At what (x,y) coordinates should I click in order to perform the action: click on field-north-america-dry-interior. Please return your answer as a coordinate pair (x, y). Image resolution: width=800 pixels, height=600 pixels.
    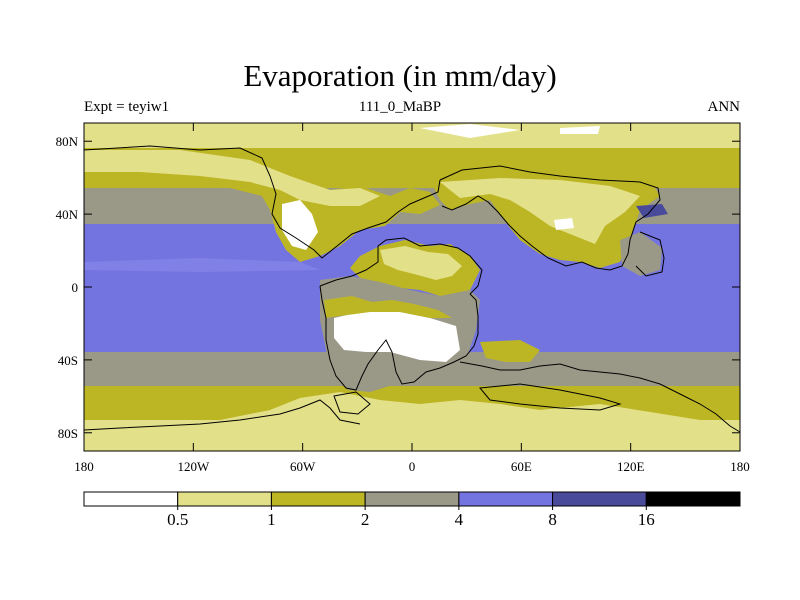
    Looking at the image, I should click on (300, 225).